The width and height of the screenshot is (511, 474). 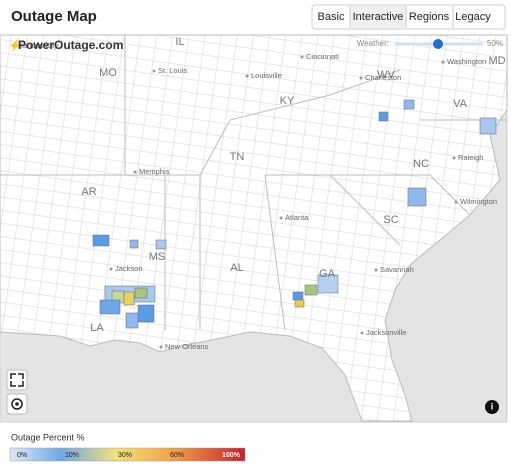 What do you see at coordinates (322, 56) in the screenshot?
I see `city-label: Cincinnati` at bounding box center [322, 56].